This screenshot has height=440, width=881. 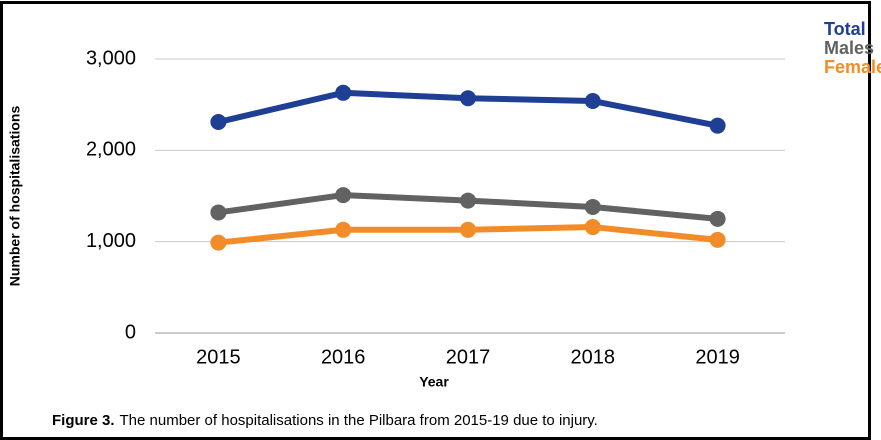 What do you see at coordinates (593, 357) in the screenshot?
I see `x-tick-label: 2018` at bounding box center [593, 357].